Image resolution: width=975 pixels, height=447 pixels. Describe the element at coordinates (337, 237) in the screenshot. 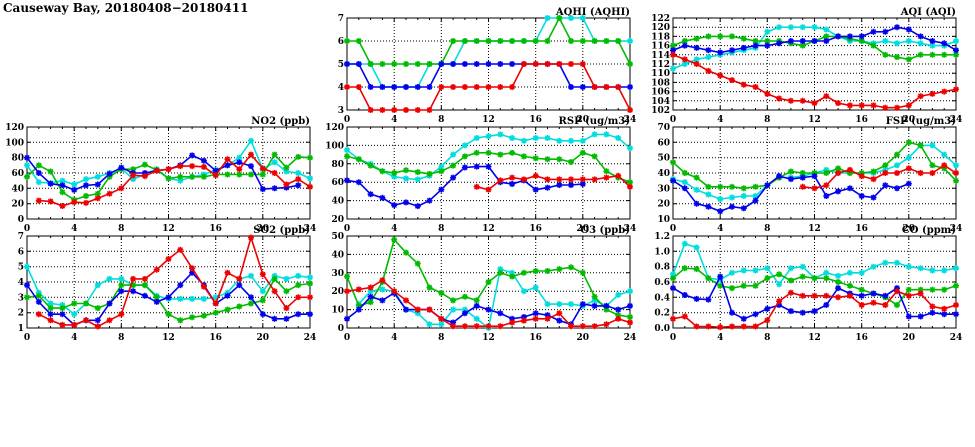

I see `o3-ytick-label: 50` at that location.